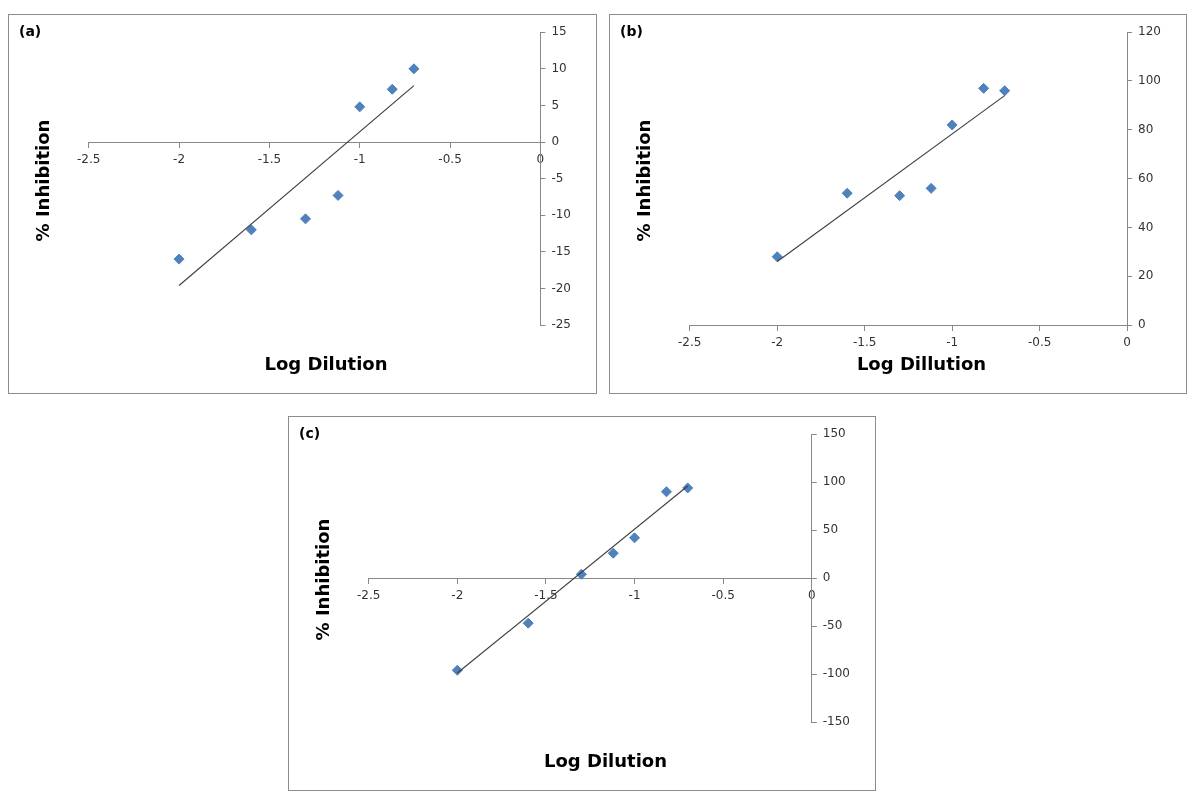  What do you see at coordinates (310, 433) in the screenshot?
I see `chart-title: (c)` at bounding box center [310, 433].